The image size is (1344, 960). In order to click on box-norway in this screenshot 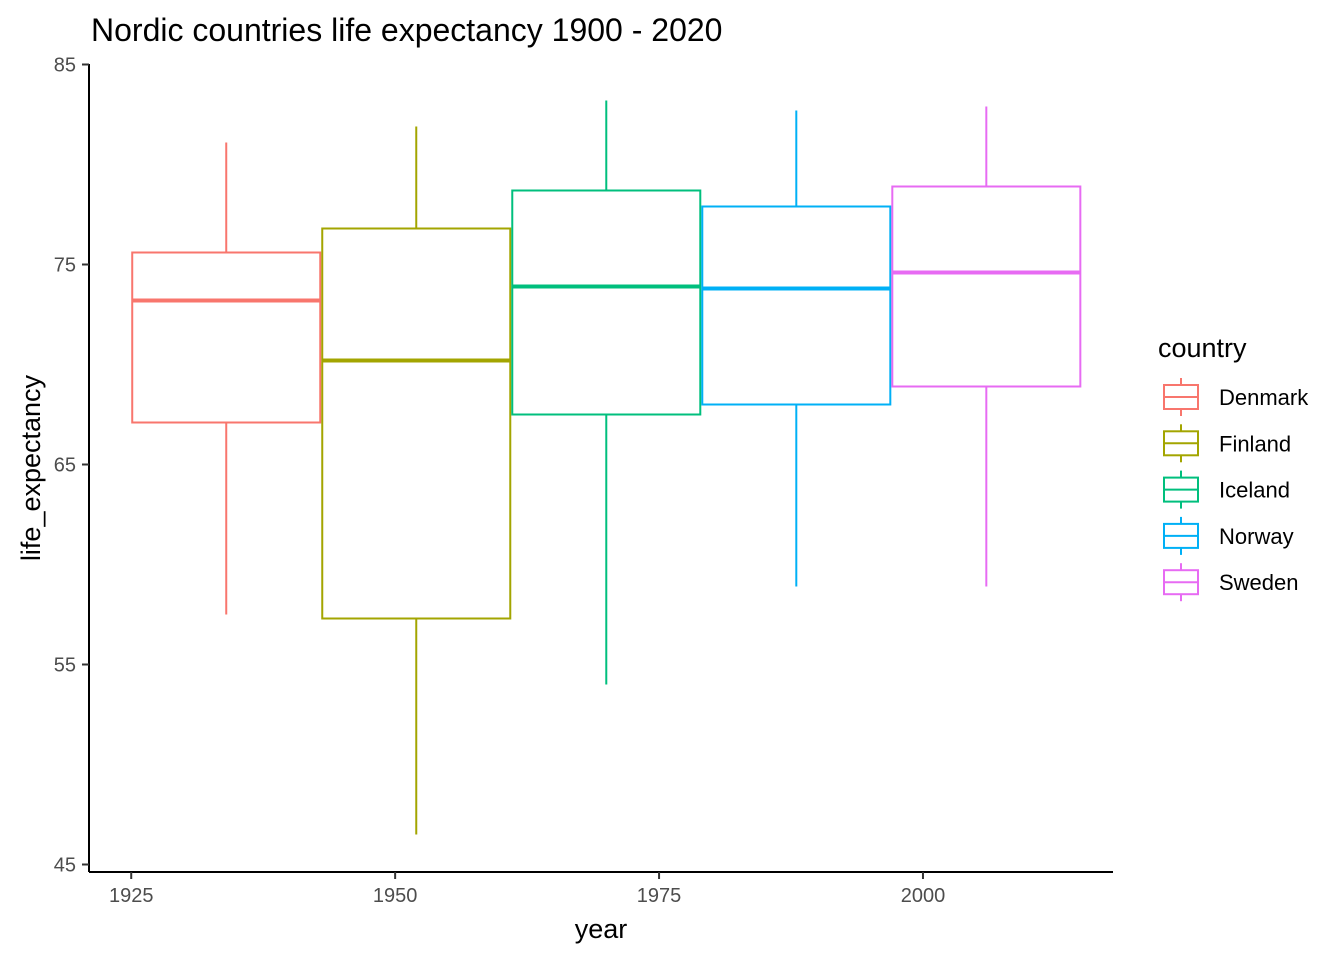, I will do `click(796, 348)`.